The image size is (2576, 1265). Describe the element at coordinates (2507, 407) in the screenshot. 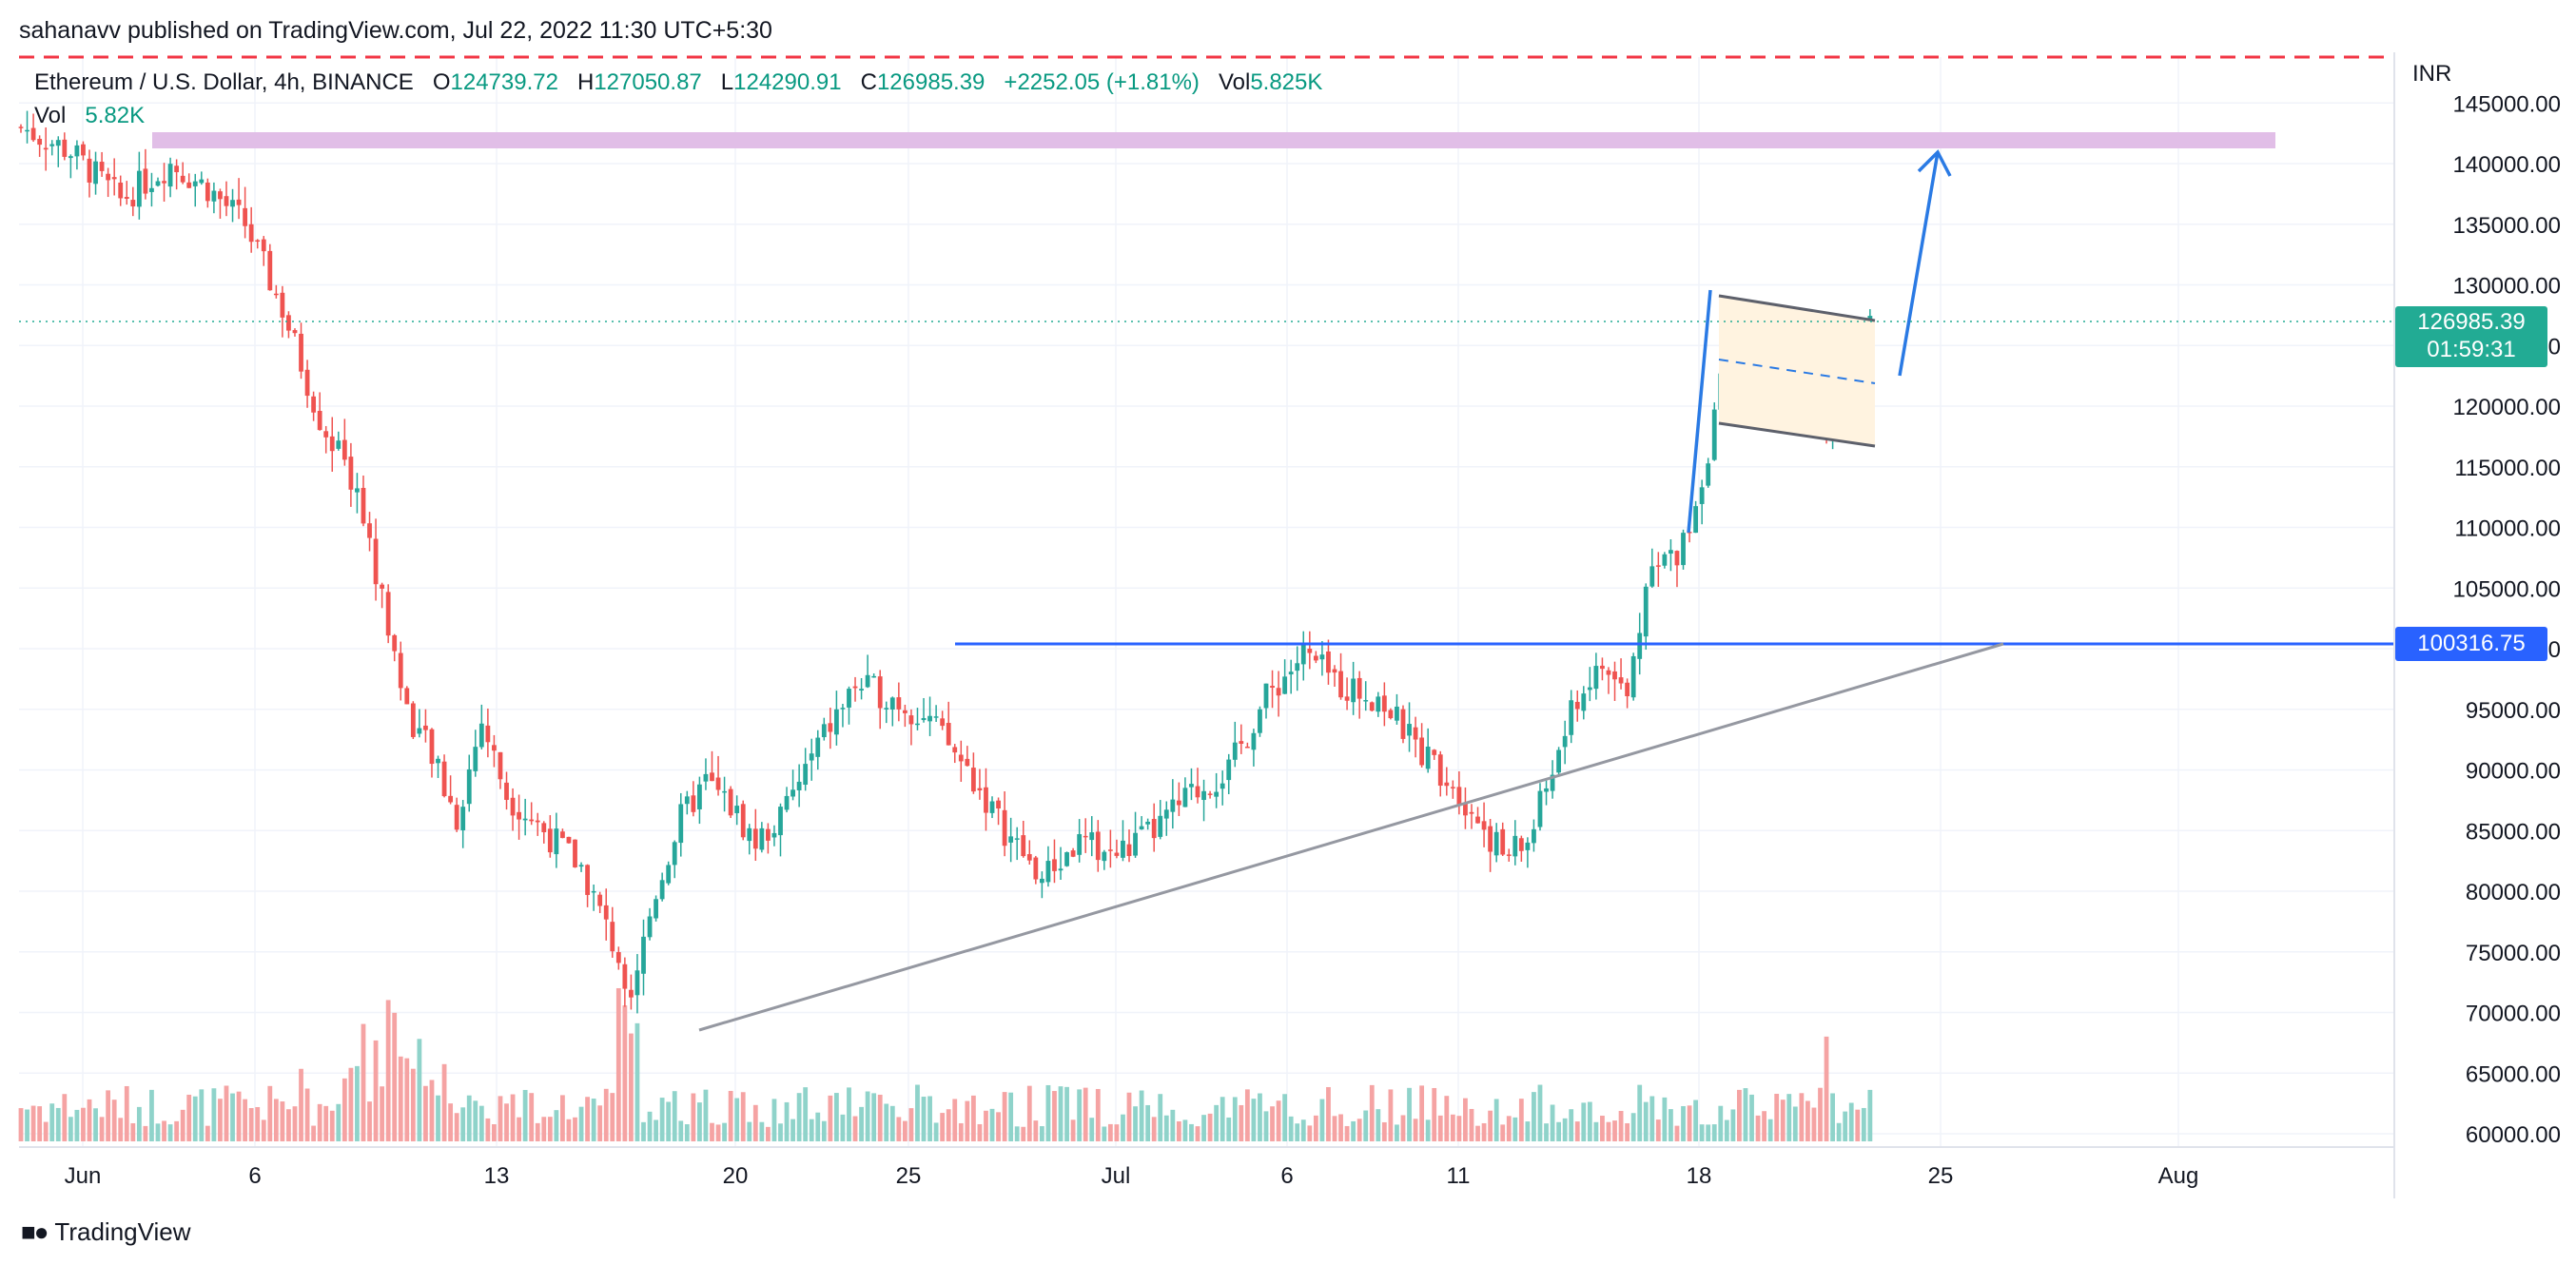

I see `y-tick-label: 120000.00` at that location.